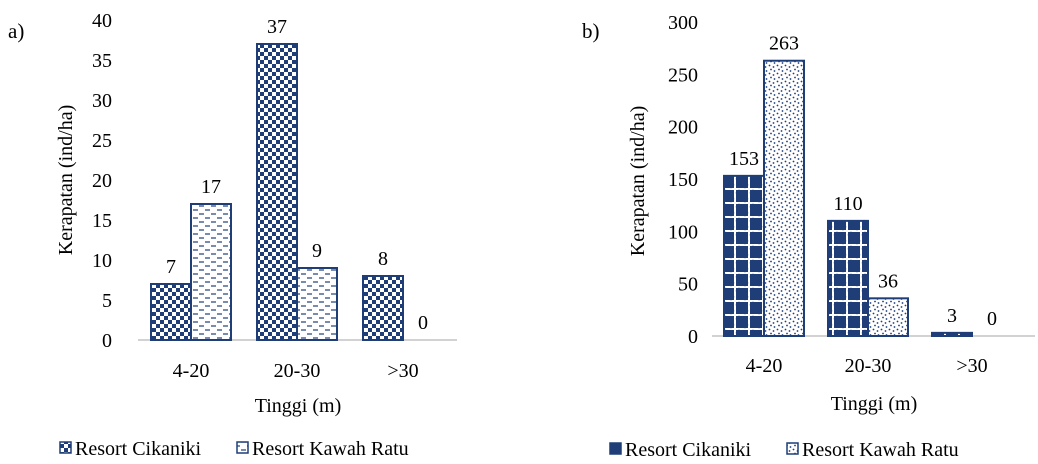 Image resolution: width=1038 pixels, height=464 pixels. I want to click on y-tick-label: 25, so click(102, 141).